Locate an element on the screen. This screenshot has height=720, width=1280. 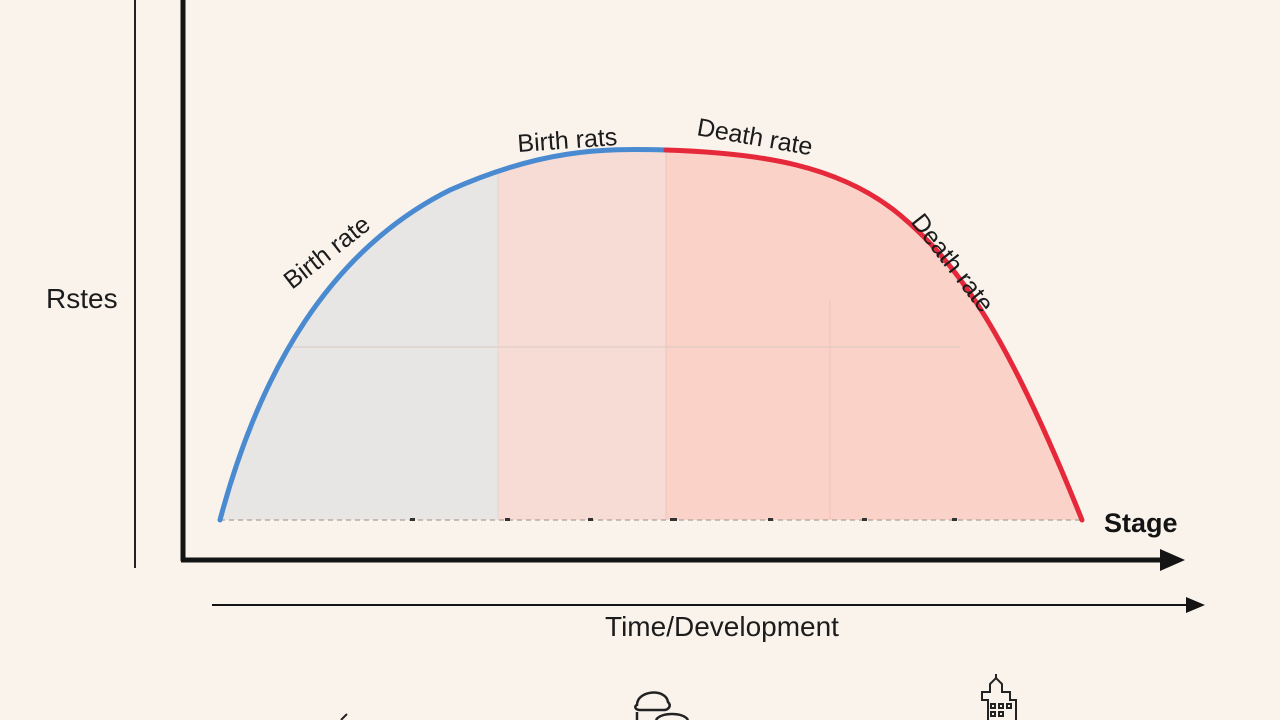
x-axis-arrowhead is located at coordinates (1172, 560).